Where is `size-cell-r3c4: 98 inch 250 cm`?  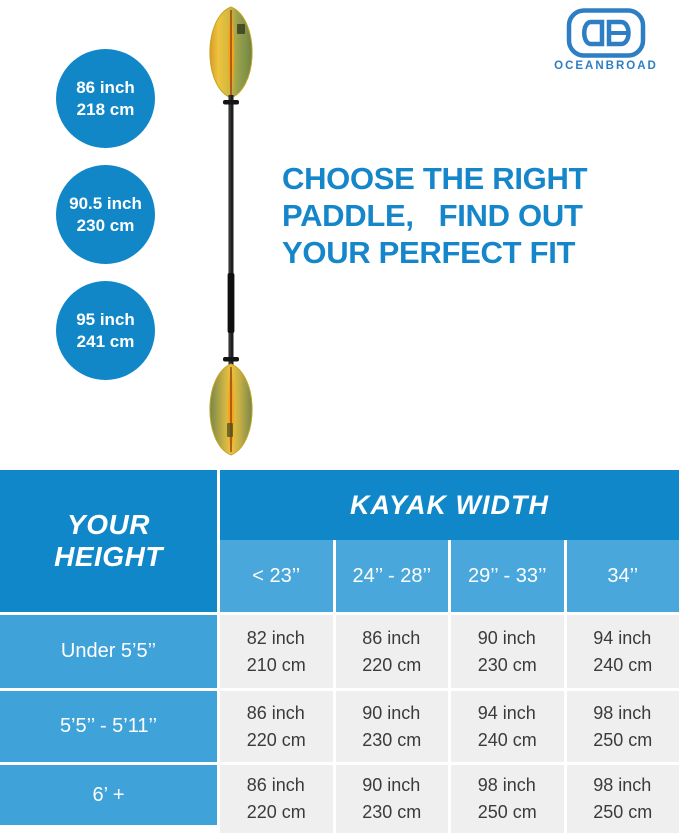 size-cell-r3c4: 98 inch 250 cm is located at coordinates (621, 798).